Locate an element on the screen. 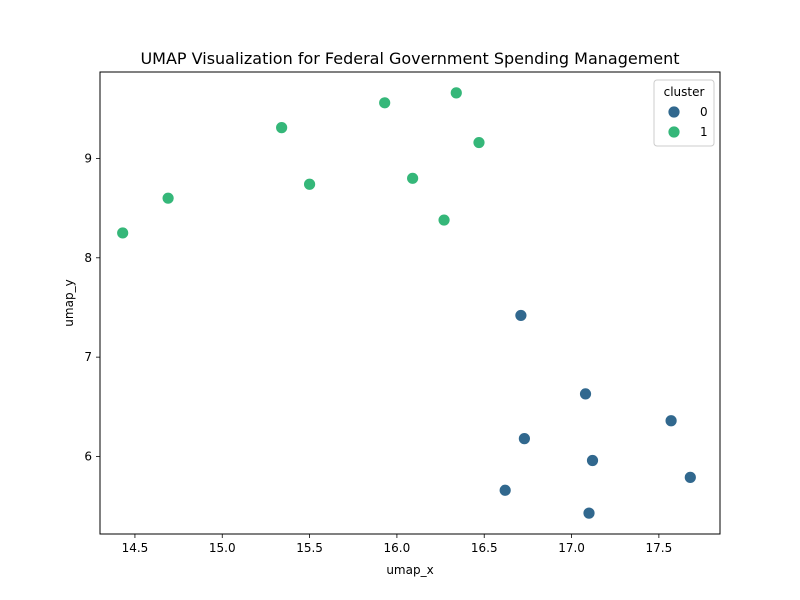  legend-label-cluster-0: 0 is located at coordinates (704, 112).